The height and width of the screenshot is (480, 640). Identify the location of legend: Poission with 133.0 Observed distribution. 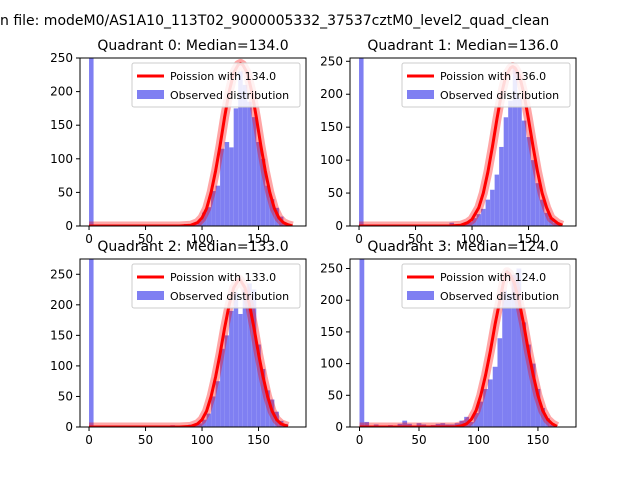
(216, 286).